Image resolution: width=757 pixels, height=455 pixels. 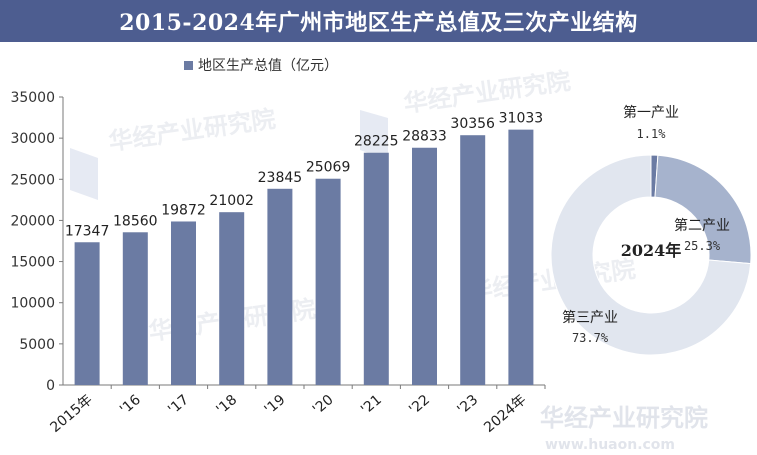 What do you see at coordinates (71, 414) in the screenshot?
I see `x-tick-label: 2015年` at bounding box center [71, 414].